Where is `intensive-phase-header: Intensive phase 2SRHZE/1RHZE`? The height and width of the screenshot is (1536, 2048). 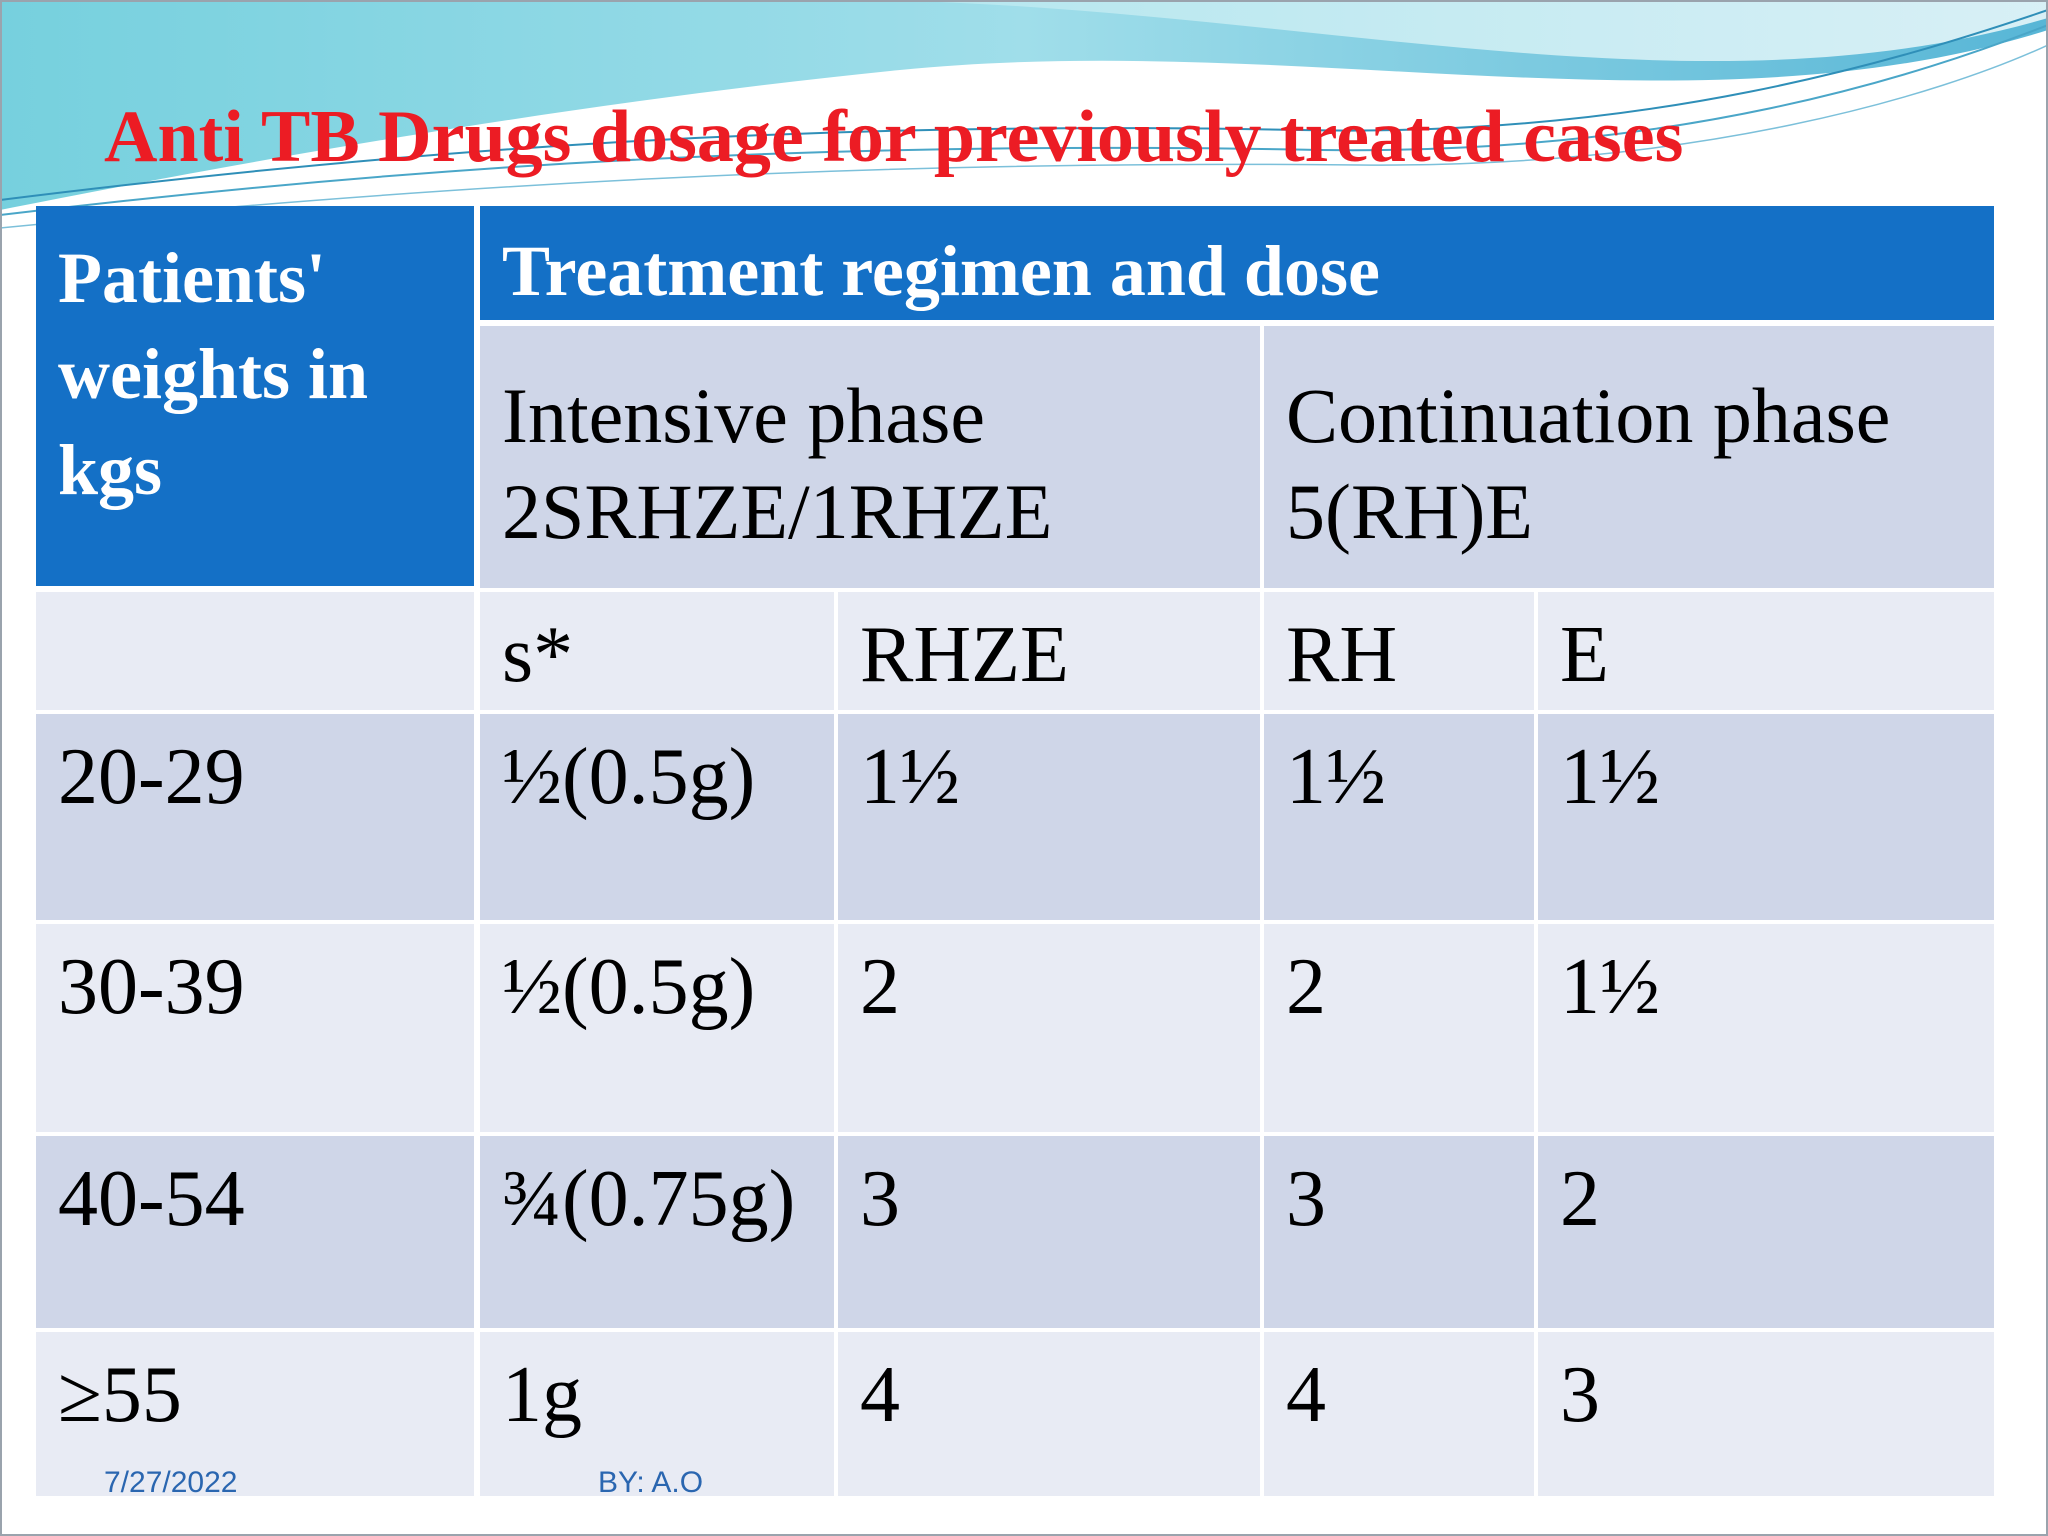 intensive-phase-header: Intensive phase 2SRHZE/1RHZE is located at coordinates (870, 457).